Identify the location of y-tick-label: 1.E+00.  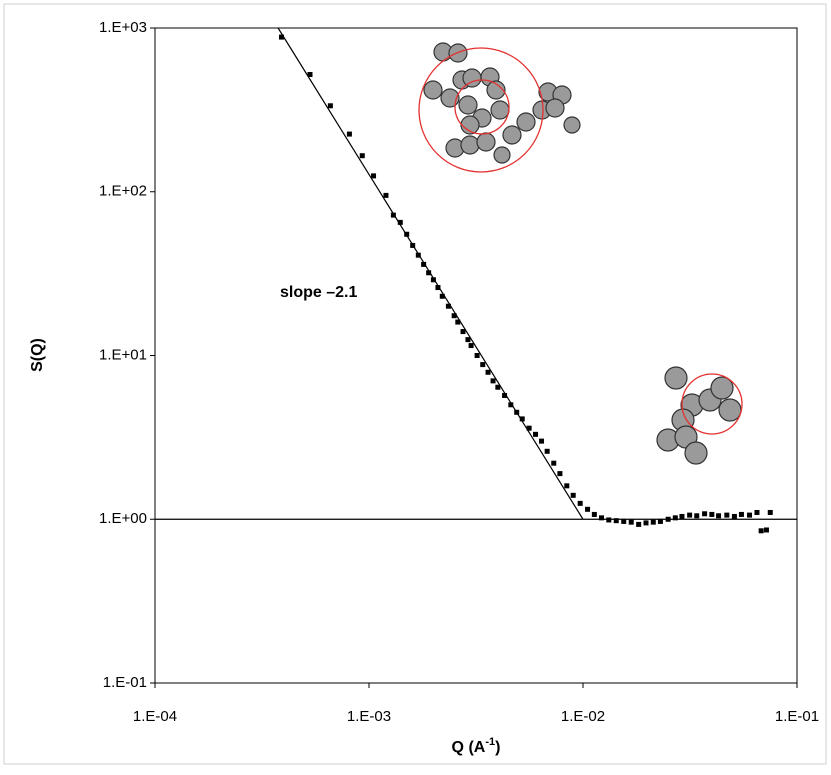
(123, 518).